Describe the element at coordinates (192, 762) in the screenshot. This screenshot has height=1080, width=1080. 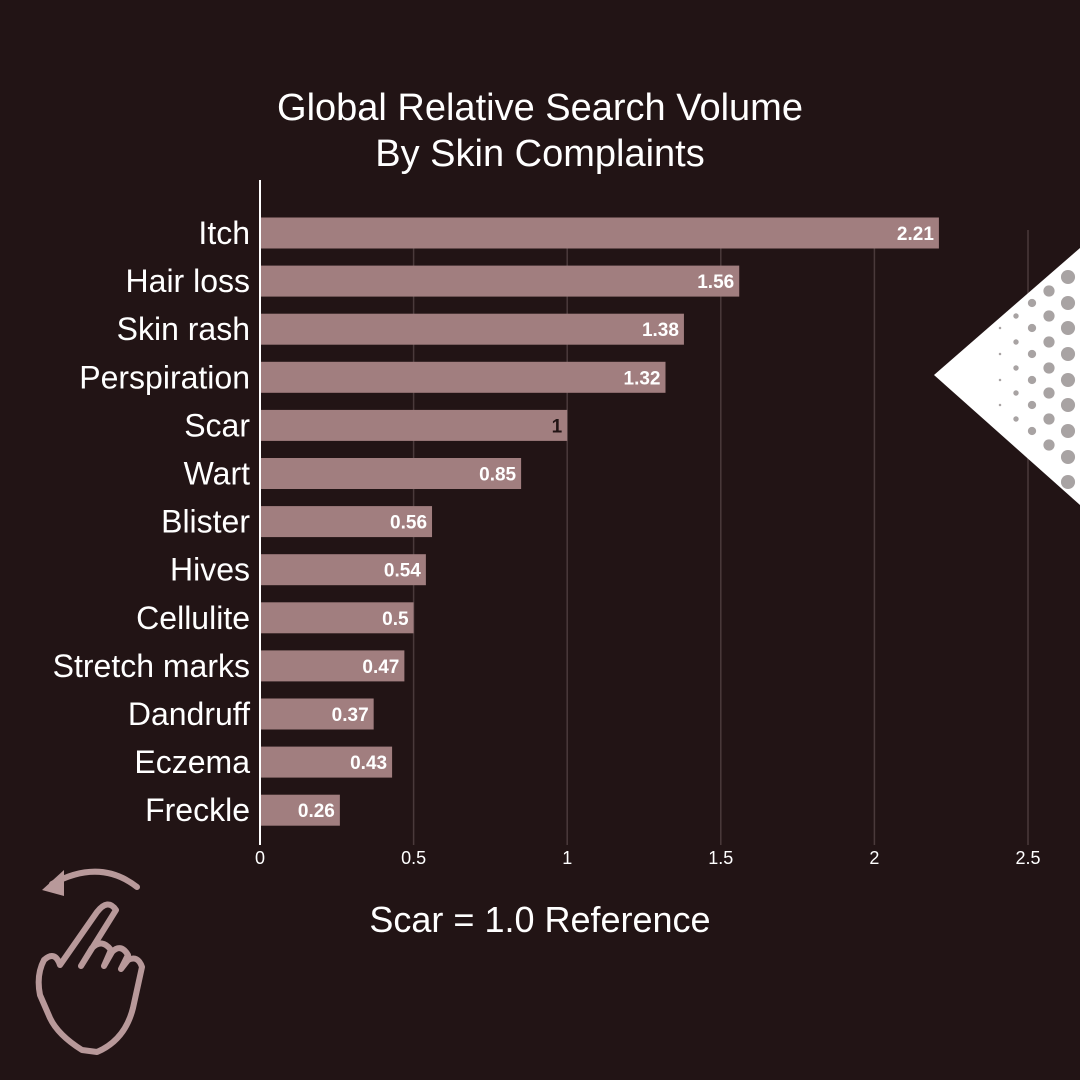
I see `category-label: Eczema` at that location.